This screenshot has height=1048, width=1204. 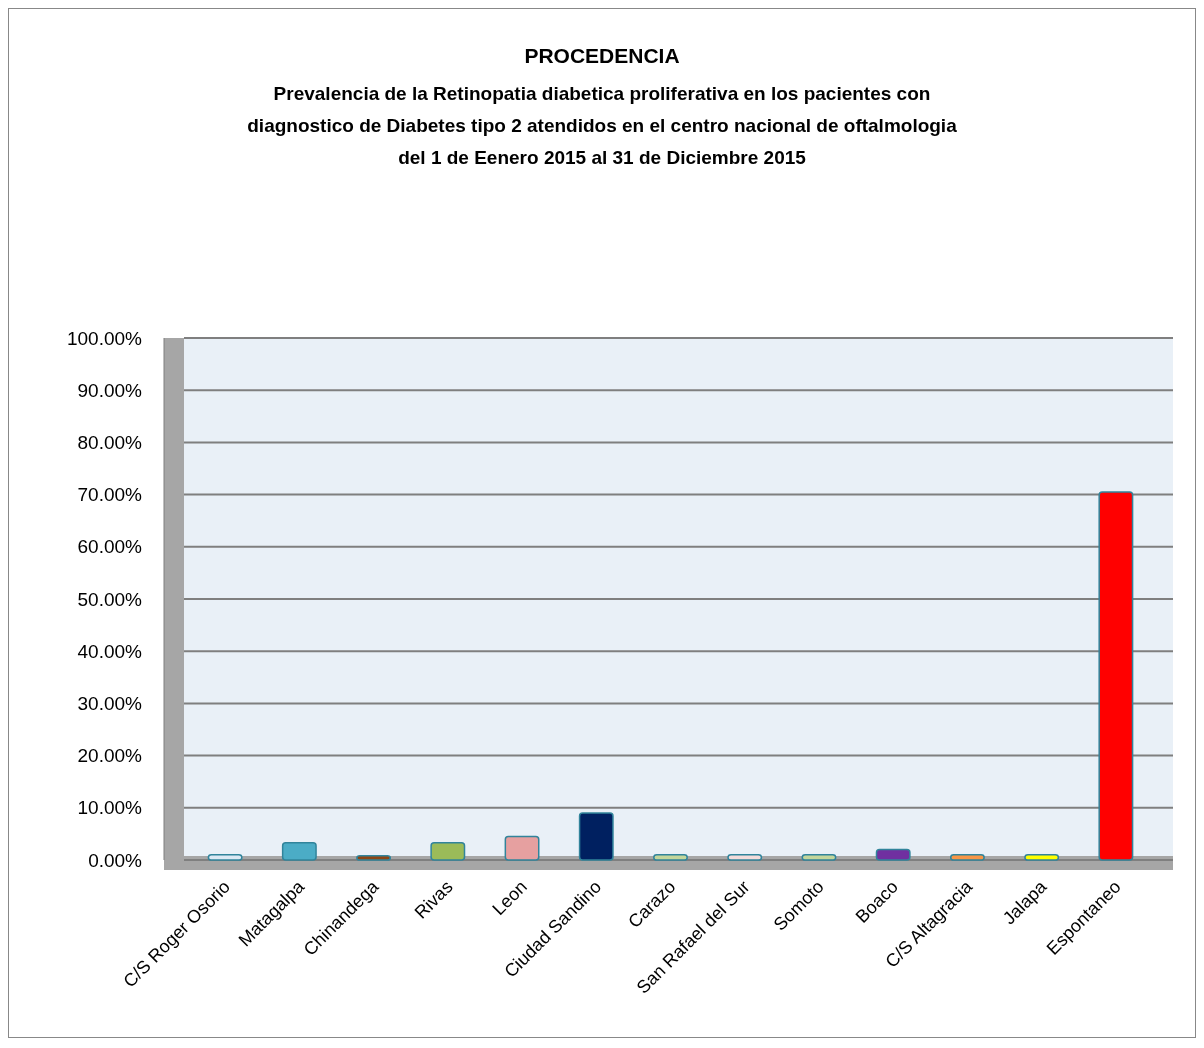 I want to click on y-tick-label: 70.00%, so click(x=110, y=495).